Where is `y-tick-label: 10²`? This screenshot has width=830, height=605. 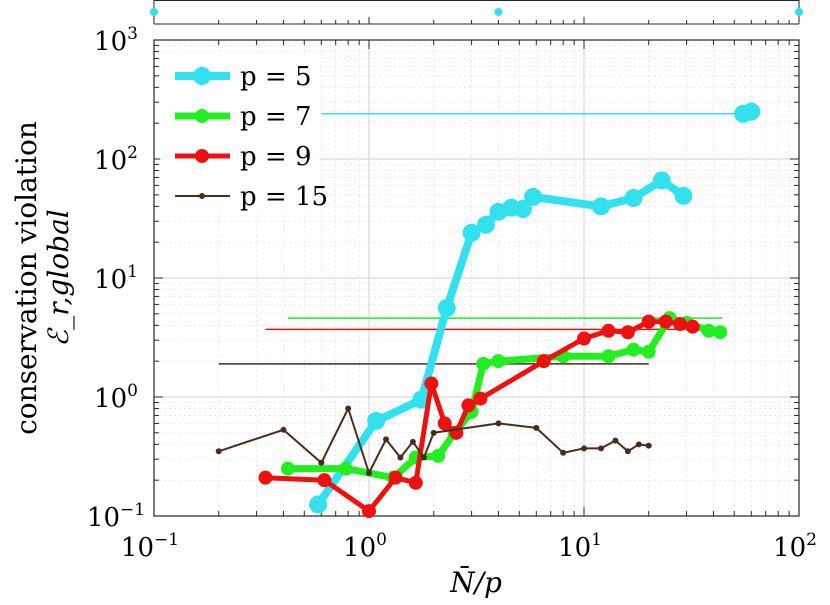
y-tick-label: 10² is located at coordinates (116, 159).